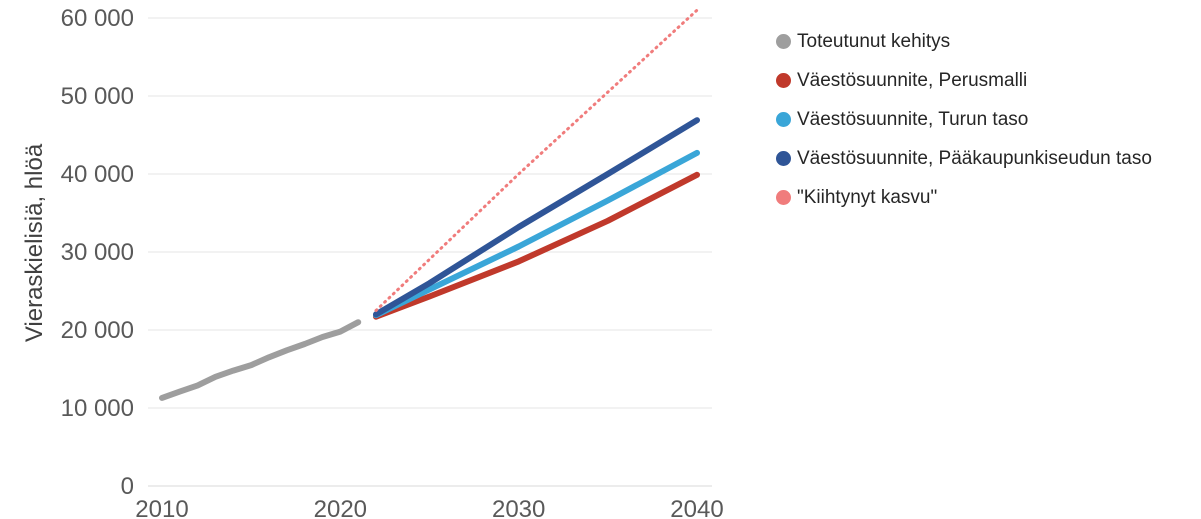 This screenshot has height=519, width=1201. I want to click on legend-item: Toteutunut kehitys, so click(964, 41).